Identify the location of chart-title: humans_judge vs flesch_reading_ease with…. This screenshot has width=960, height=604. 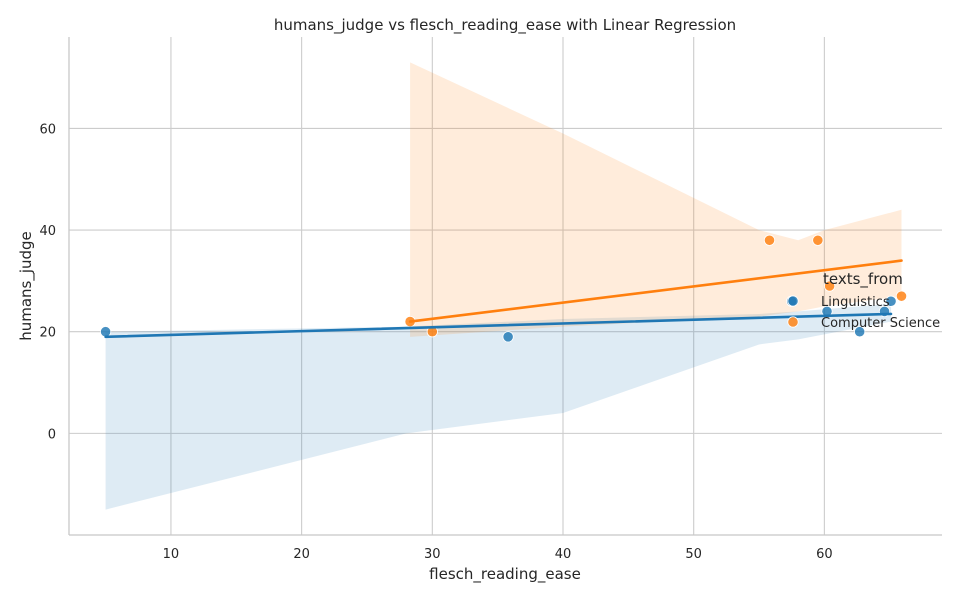
(505, 25).